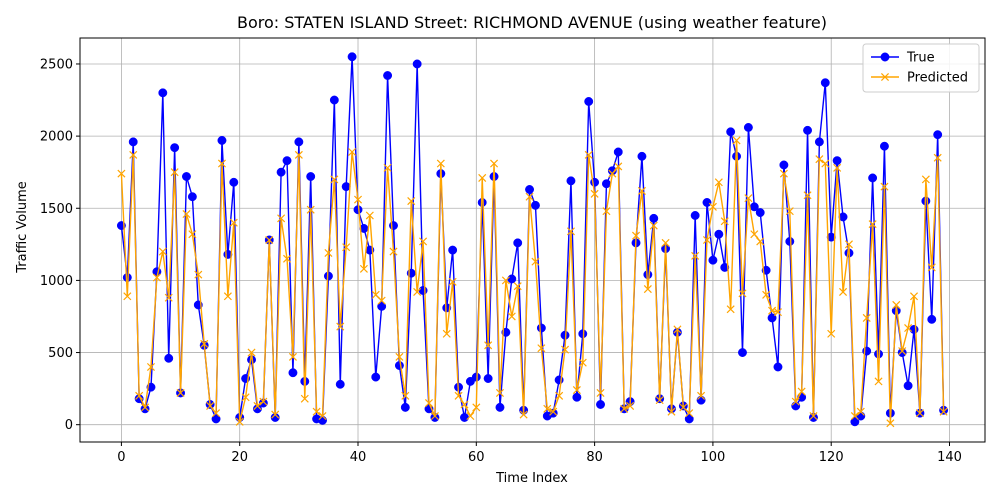 Image resolution: width=1000 pixels, height=500 pixels. What do you see at coordinates (358, 457) in the screenshot?
I see `x-tick-label: 40` at bounding box center [358, 457].